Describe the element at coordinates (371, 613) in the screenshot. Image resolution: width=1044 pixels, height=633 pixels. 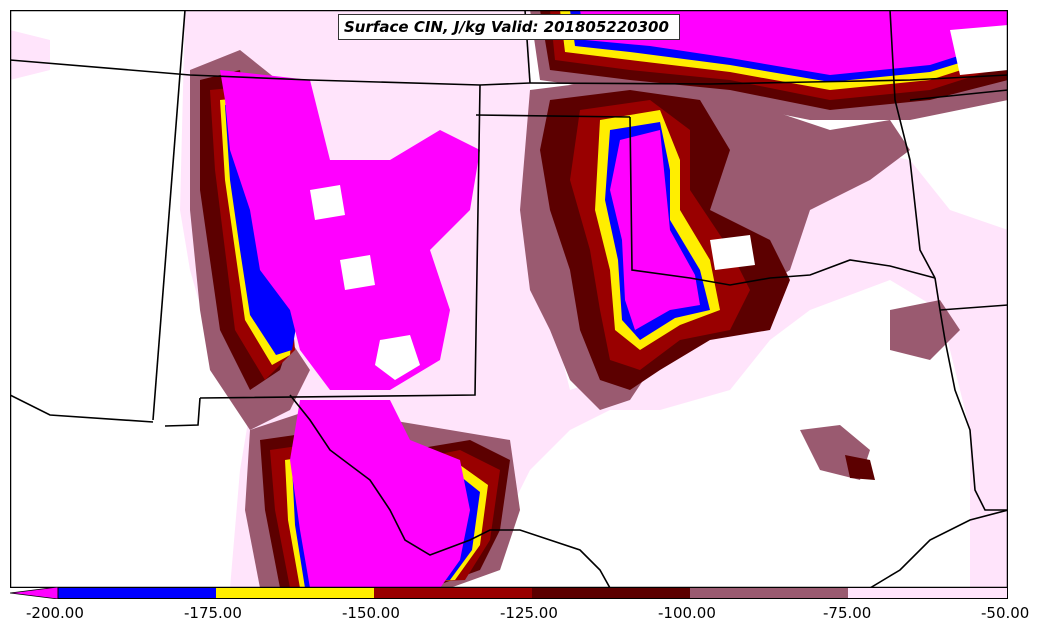
I see `colorbar-tick-label: -150.00` at that location.